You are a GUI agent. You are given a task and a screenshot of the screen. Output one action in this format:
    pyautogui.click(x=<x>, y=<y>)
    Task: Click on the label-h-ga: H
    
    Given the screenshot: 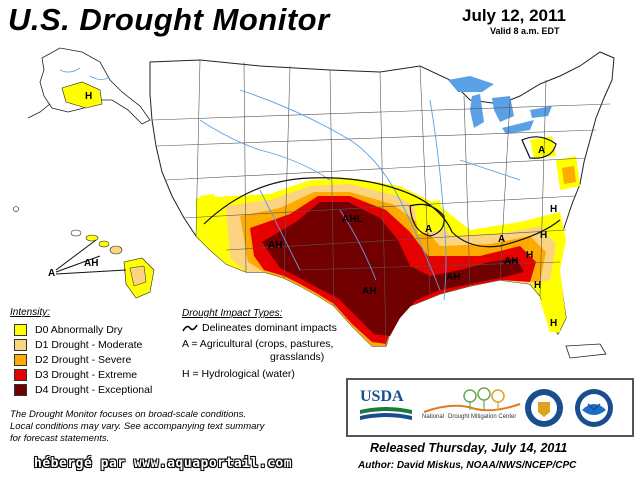 What is the action you would take?
    pyautogui.click(x=529, y=255)
    